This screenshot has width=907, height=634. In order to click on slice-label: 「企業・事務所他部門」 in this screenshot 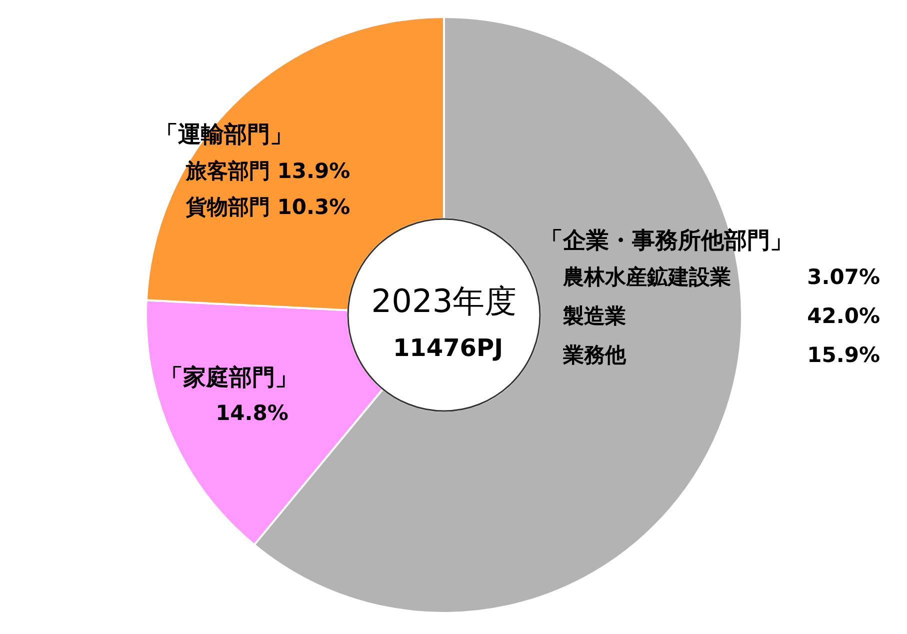, I will do `click(666, 241)`.